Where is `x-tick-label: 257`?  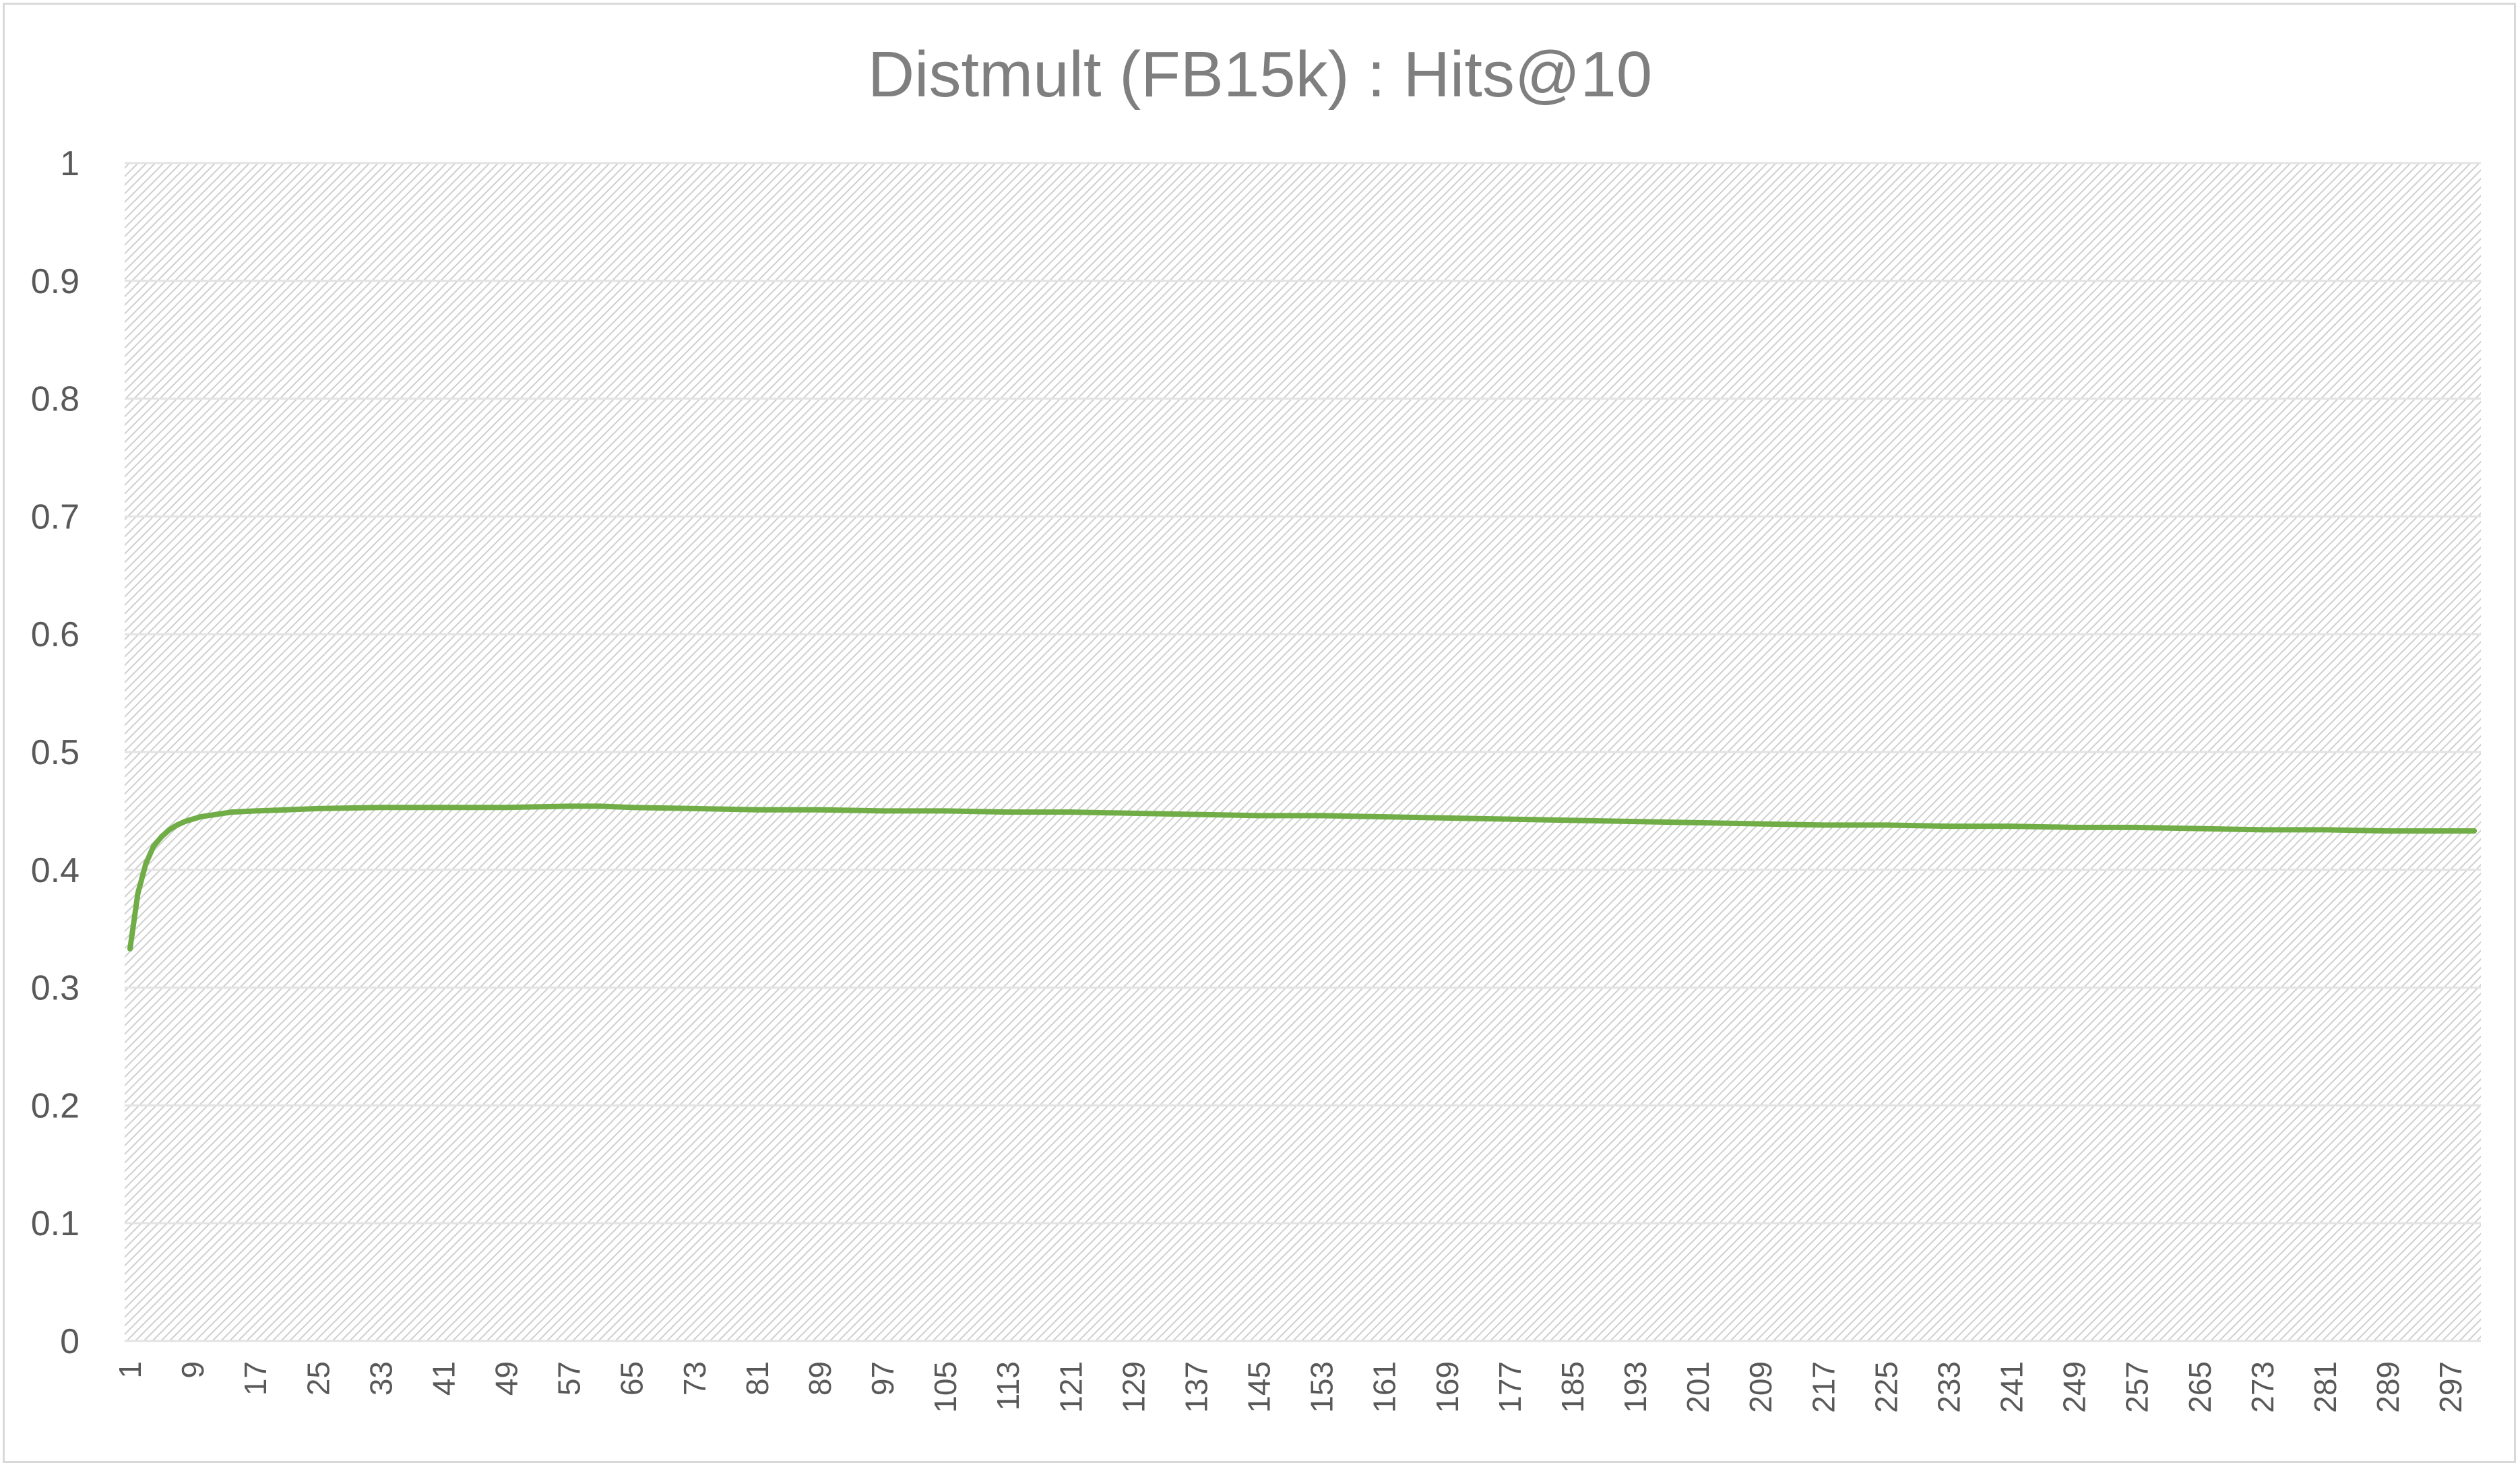
x-tick-label: 257 is located at coordinates (2138, 1387).